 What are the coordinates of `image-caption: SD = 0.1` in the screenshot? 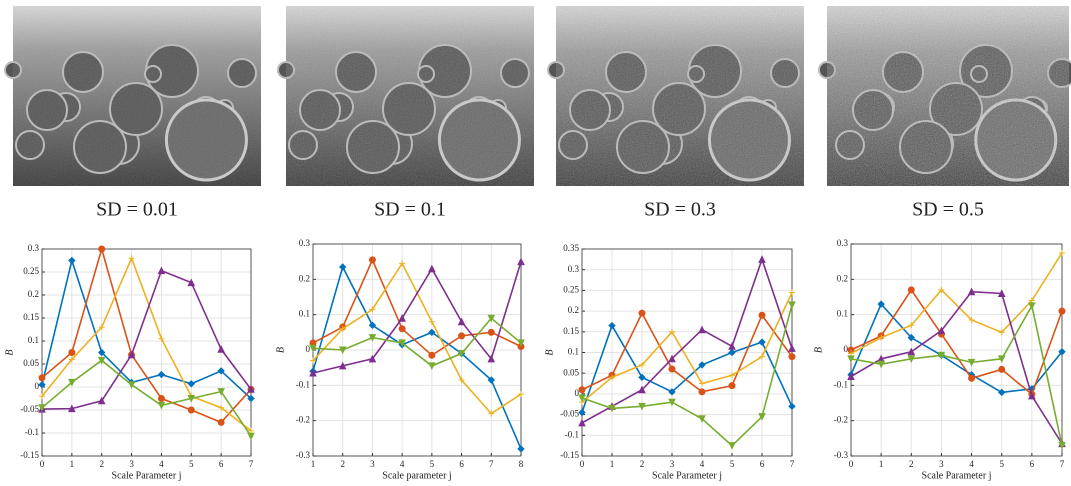 It's located at (410, 210).